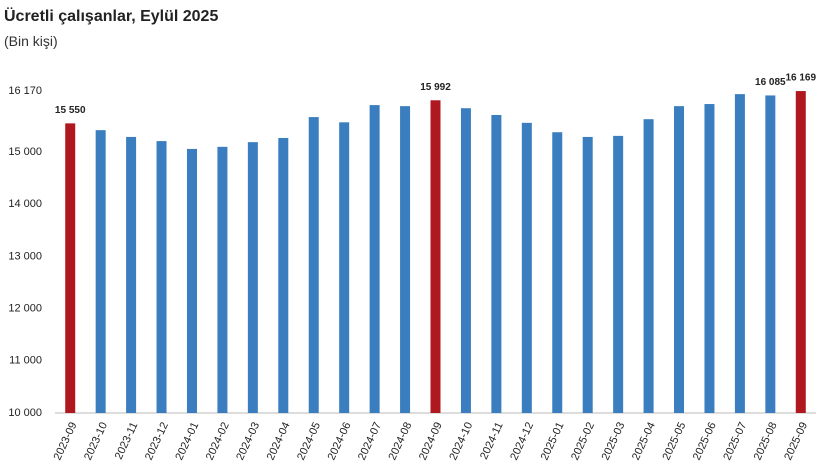 This screenshot has width=820, height=466. What do you see at coordinates (157, 441) in the screenshot?
I see `x-tick-label: 2023-12` at bounding box center [157, 441].